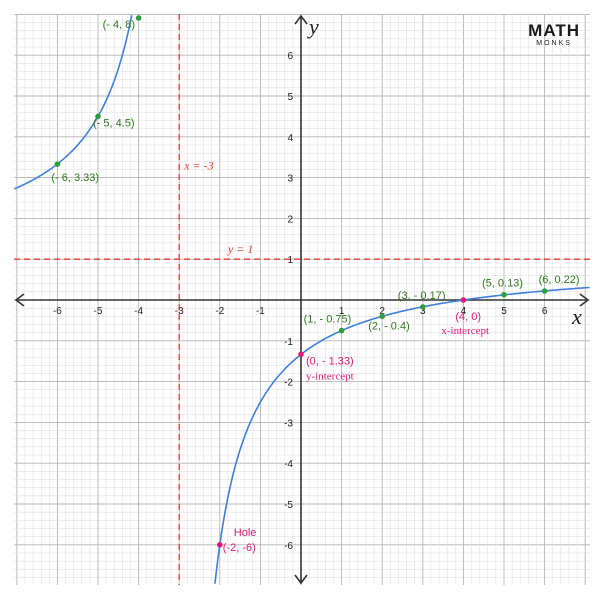 This screenshot has height=603, width=600. What do you see at coordinates (504, 311) in the screenshot?
I see `x-tick-label: 5` at bounding box center [504, 311].